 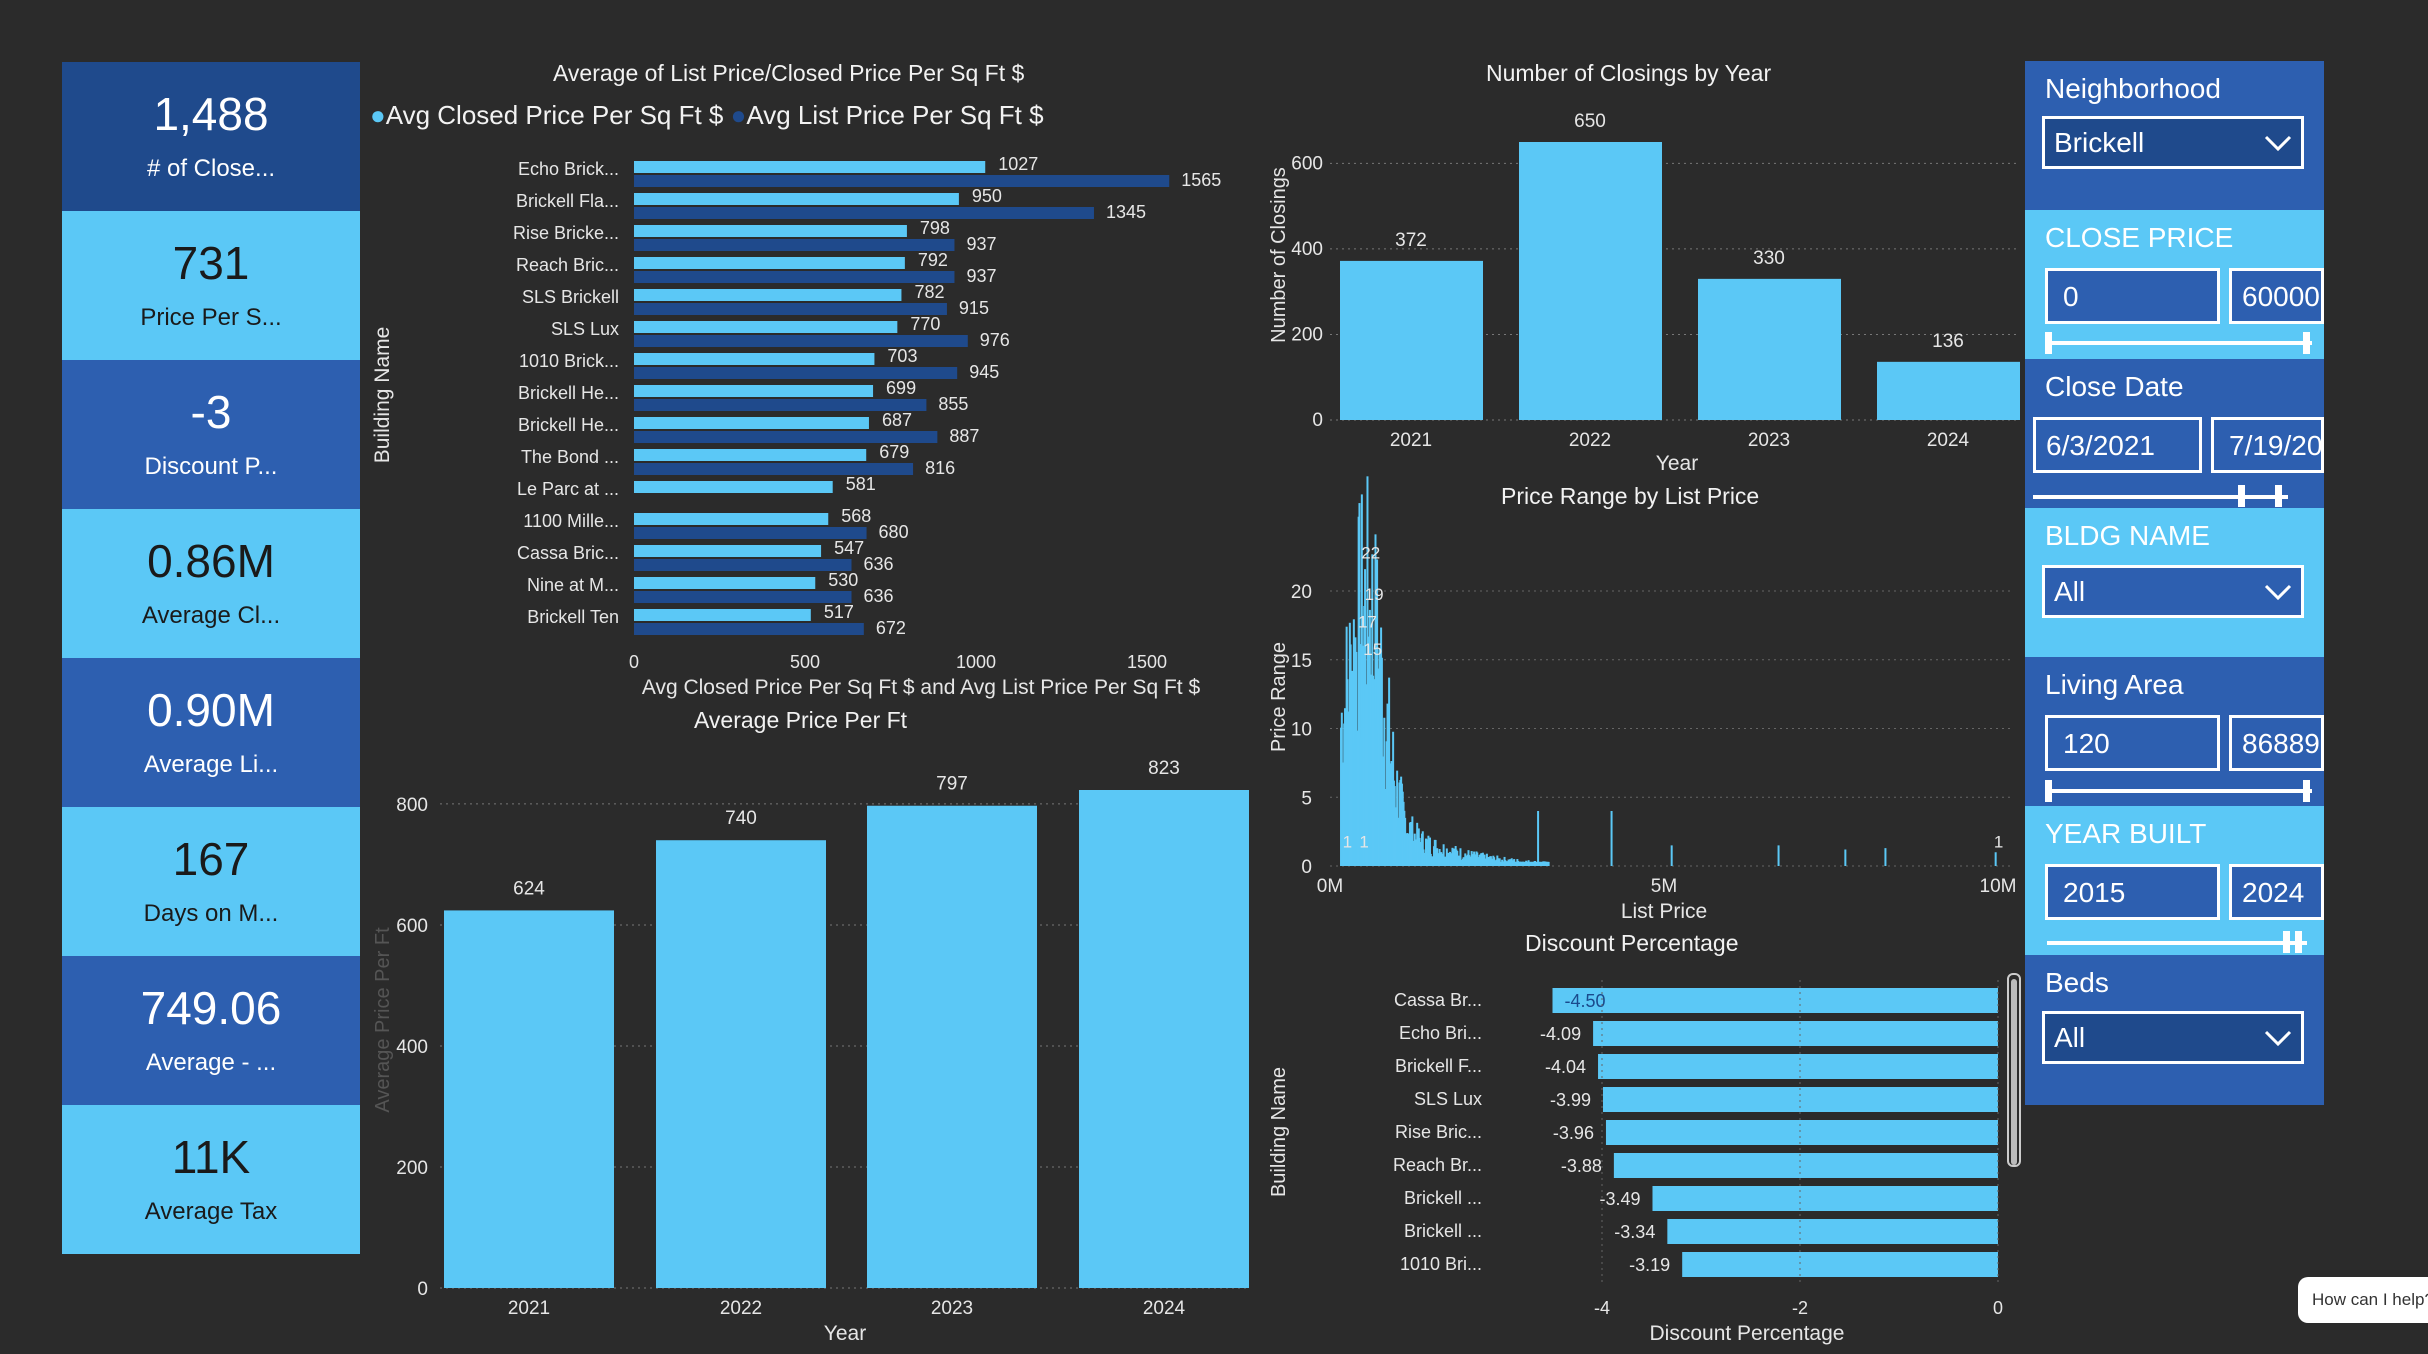 I want to click on bar-discount-label: -3.96, so click(x=1573, y=1133).